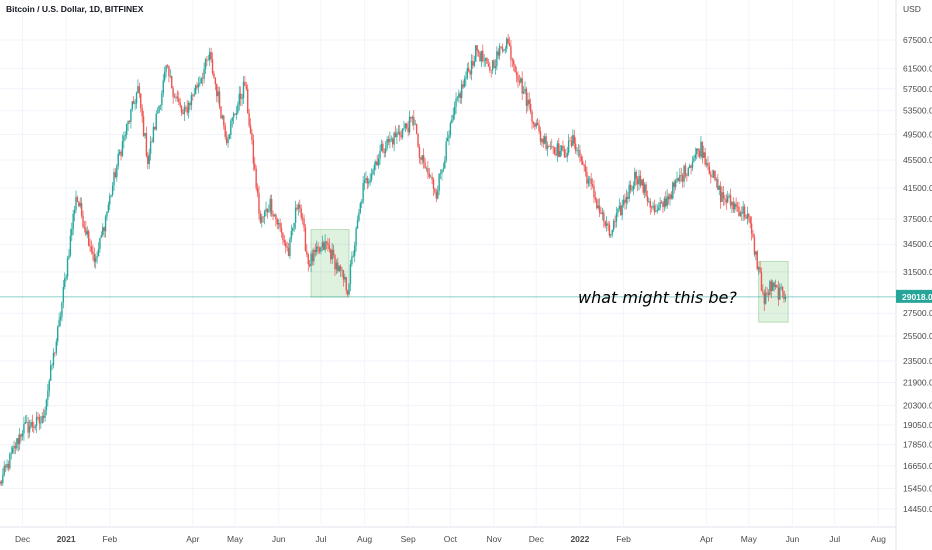  Describe the element at coordinates (549, 276) in the screenshot. I see `highlight-zones` at that location.